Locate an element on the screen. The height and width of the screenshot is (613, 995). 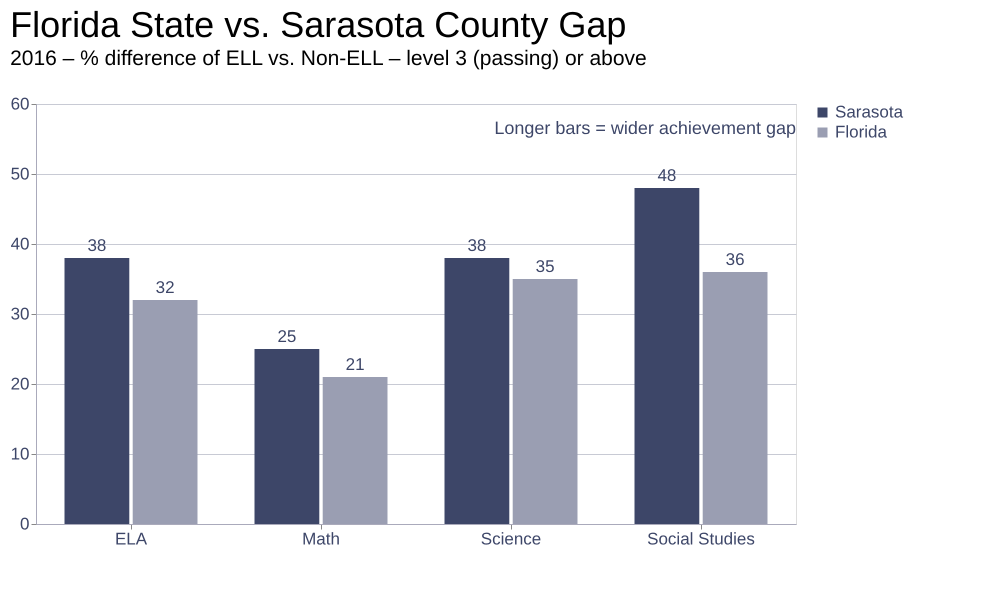
x-tick-label: Science is located at coordinates (511, 539).